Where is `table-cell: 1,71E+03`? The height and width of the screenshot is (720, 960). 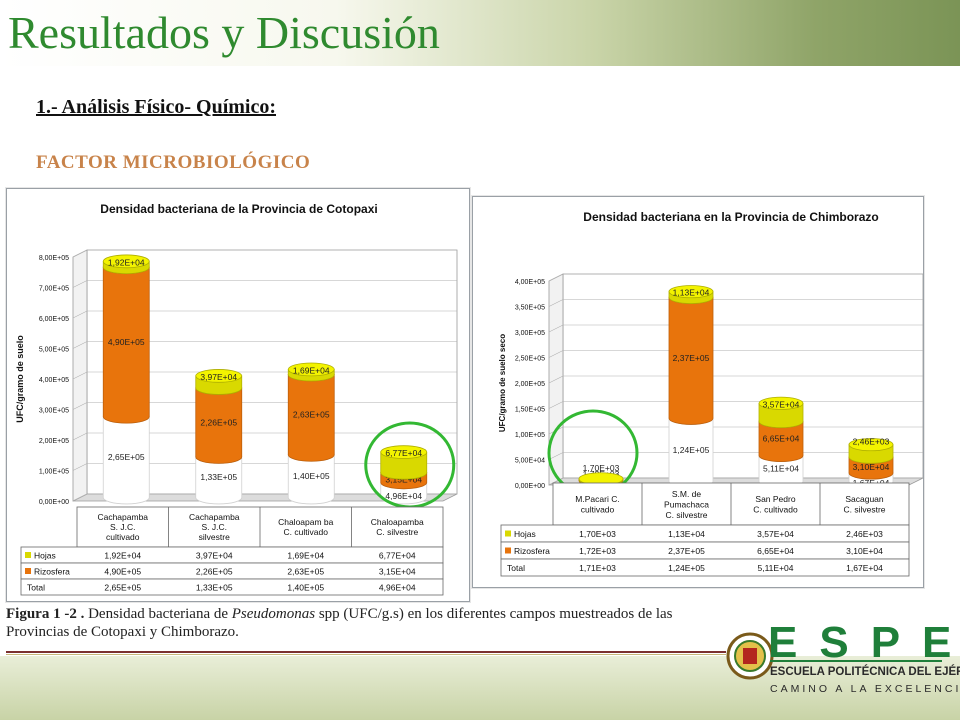 table-cell: 1,71E+03 is located at coordinates (597, 568).